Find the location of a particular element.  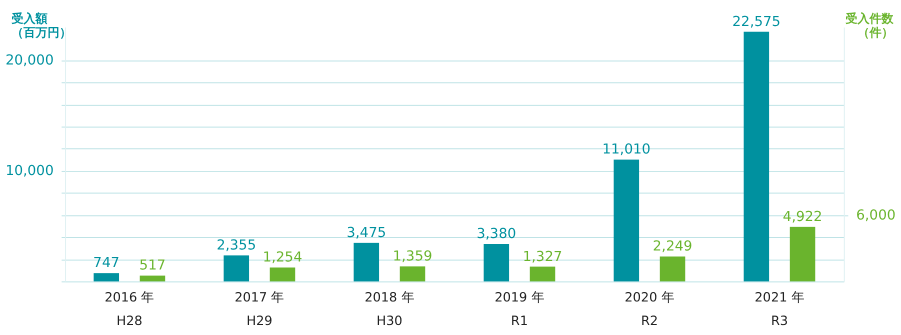

data-label: 1,254 is located at coordinates (282, 258).